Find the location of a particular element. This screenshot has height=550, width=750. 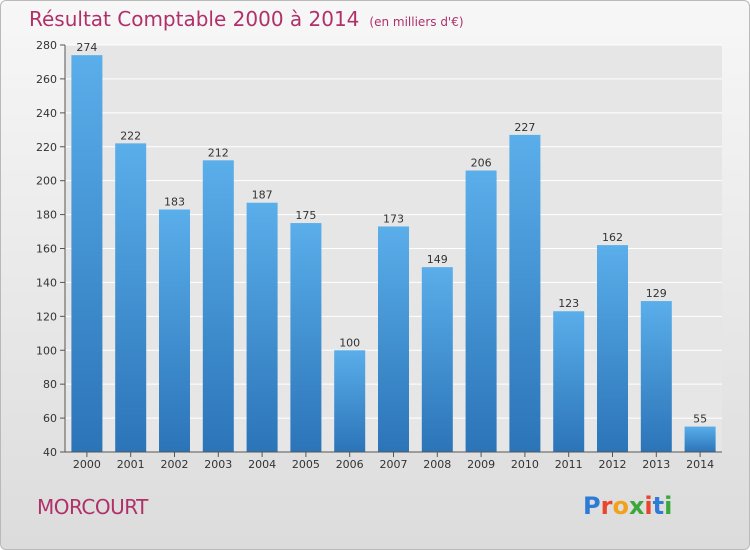

x-tick-label: 2011 is located at coordinates (569, 464).